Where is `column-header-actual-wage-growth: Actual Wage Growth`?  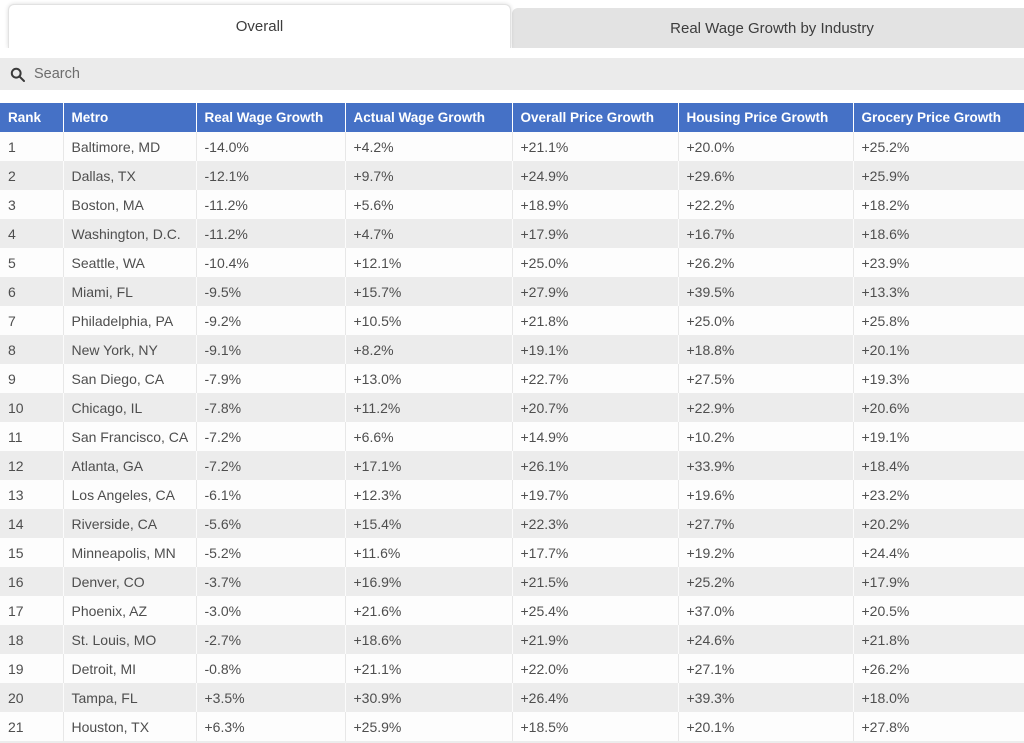 column-header-actual-wage-growth: Actual Wage Growth is located at coordinates (428, 117).